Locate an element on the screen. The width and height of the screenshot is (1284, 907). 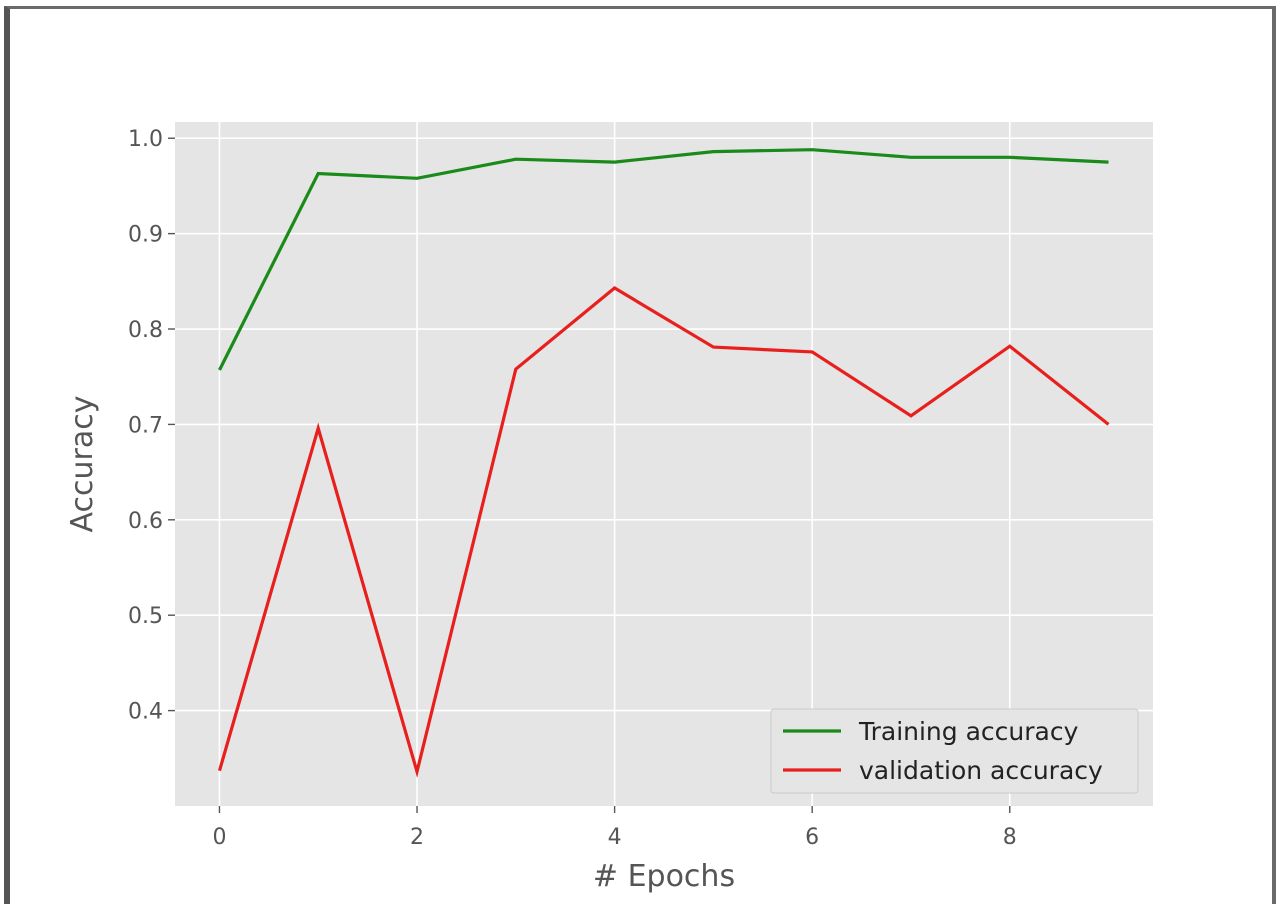
x-tick-label: 8 is located at coordinates (1010, 837).